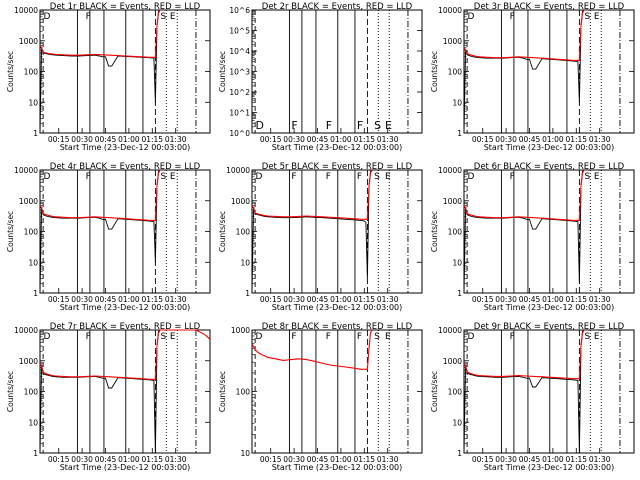 Image resolution: width=640 pixels, height=480 pixels. What do you see at coordinates (125, 7) in the screenshot?
I see `plot-title: Det 1r BLACK = Events, RED = LLD` at bounding box center [125, 7].